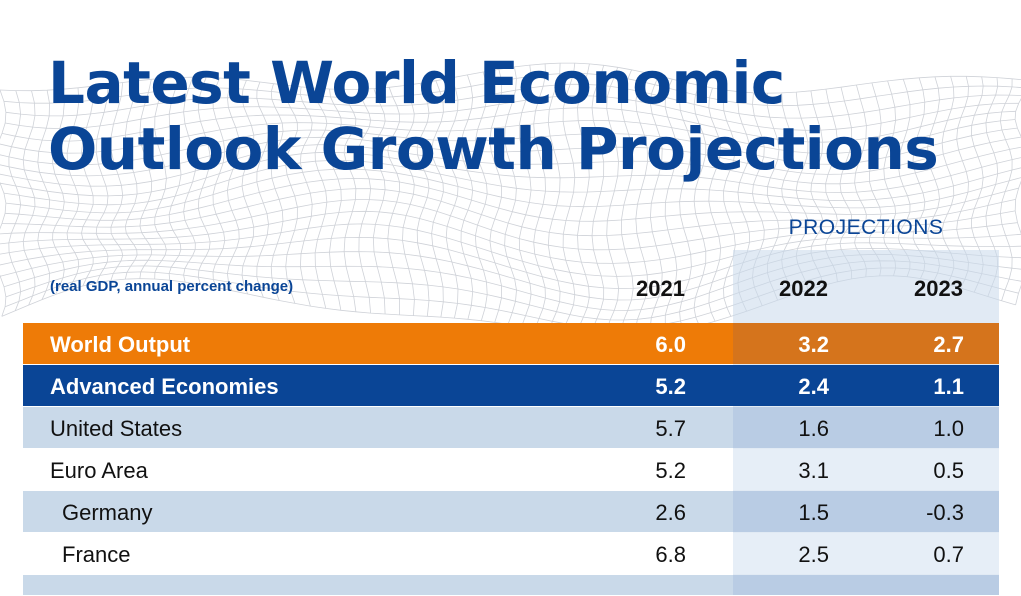 This screenshot has width=1021, height=596. What do you see at coordinates (938, 288) in the screenshot?
I see `column-header-2023: 2023` at bounding box center [938, 288].